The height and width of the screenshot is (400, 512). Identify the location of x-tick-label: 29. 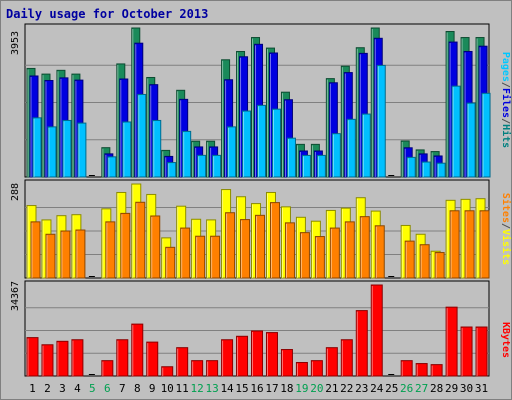
(451, 388).